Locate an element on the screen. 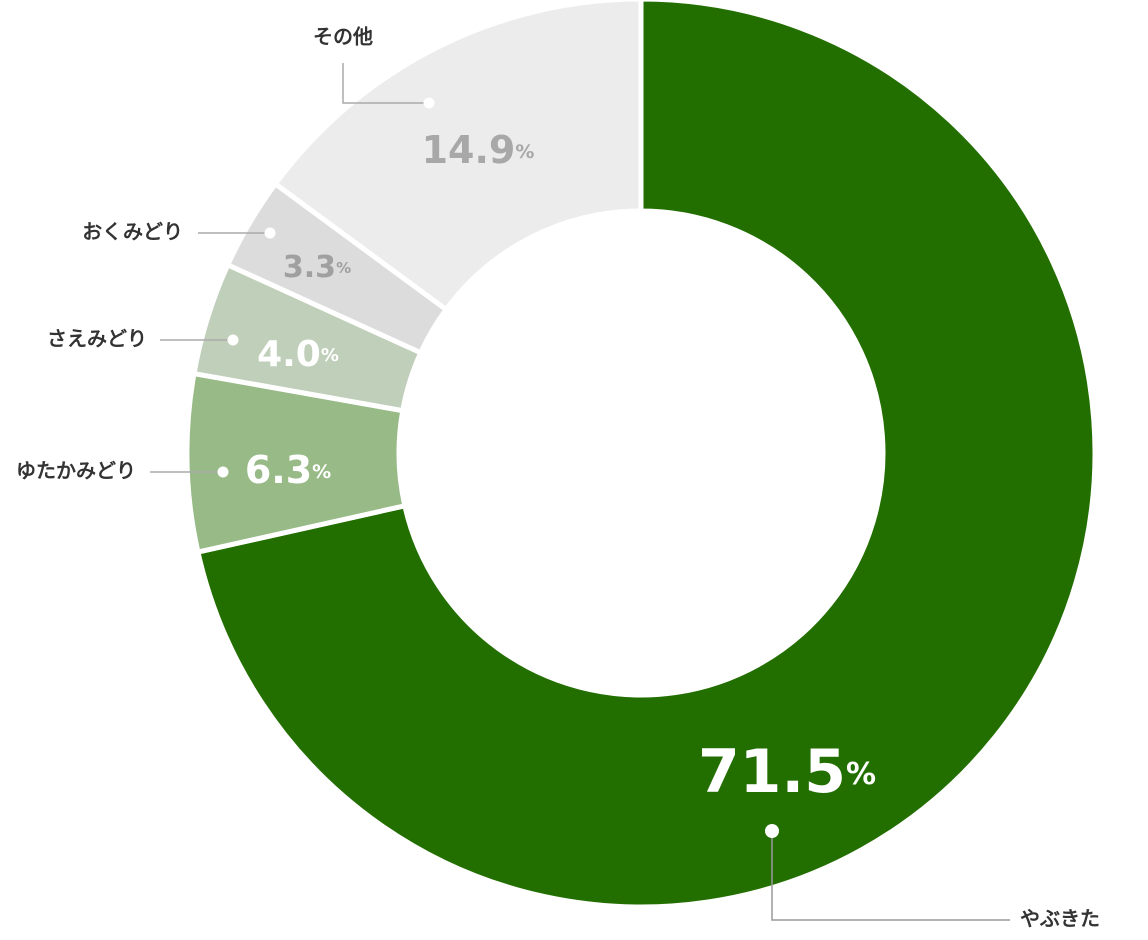  value-label: 6.3% is located at coordinates (288, 470).